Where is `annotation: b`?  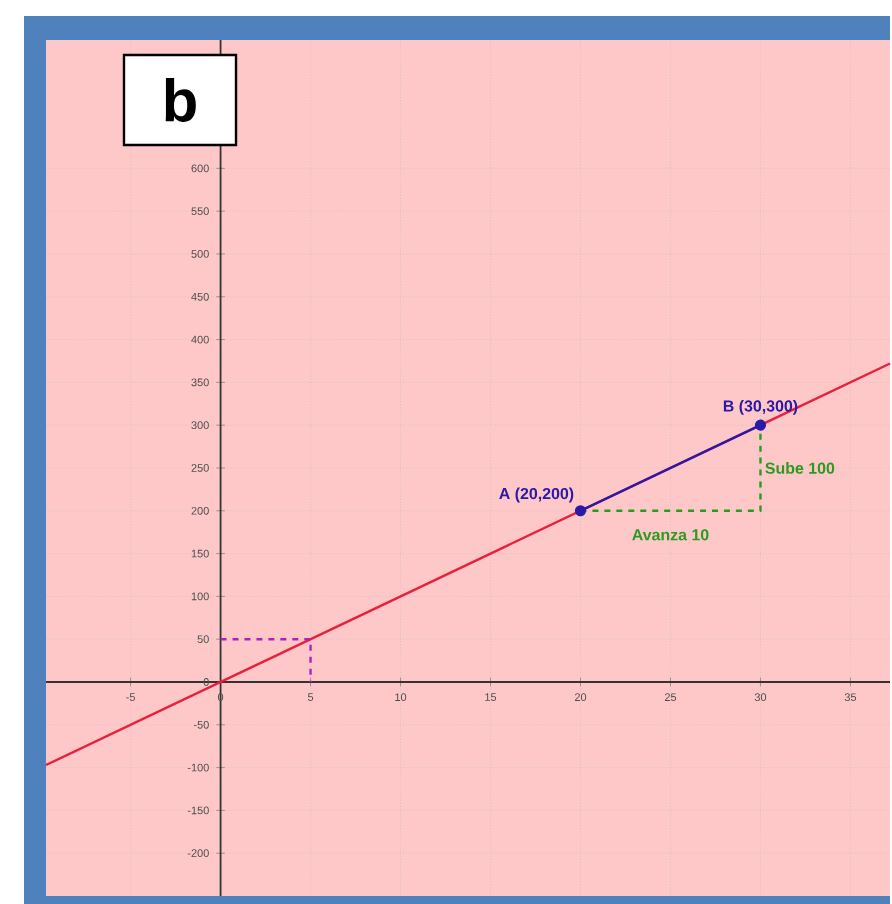 annotation: b is located at coordinates (181, 100).